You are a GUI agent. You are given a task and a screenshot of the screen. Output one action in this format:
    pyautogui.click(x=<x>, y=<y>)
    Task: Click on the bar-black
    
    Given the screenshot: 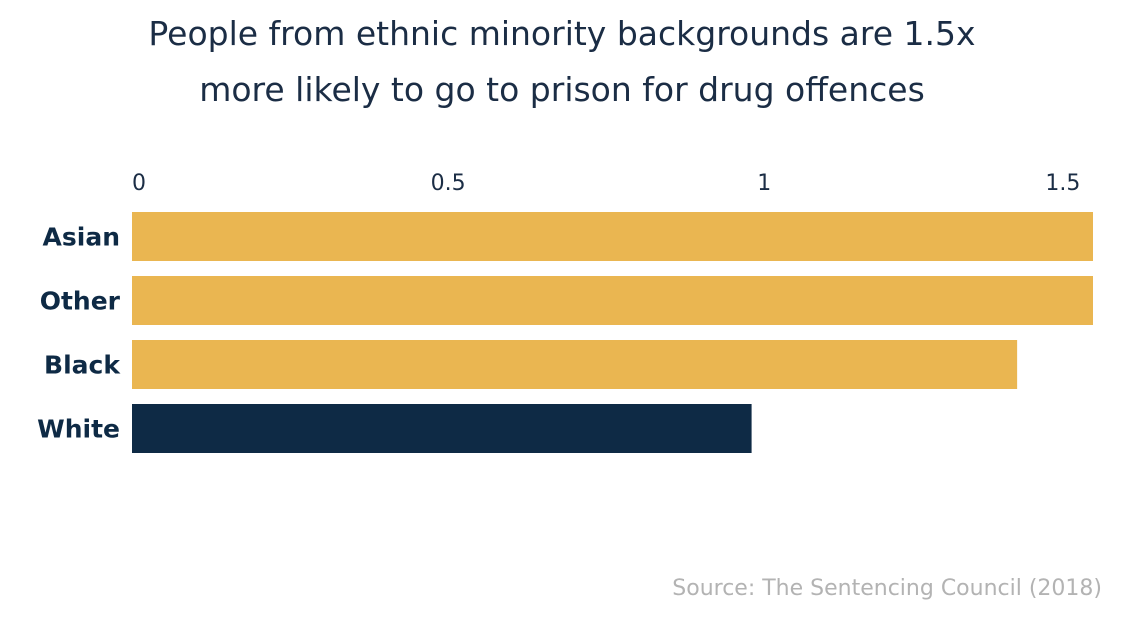 What is the action you would take?
    pyautogui.click(x=575, y=364)
    